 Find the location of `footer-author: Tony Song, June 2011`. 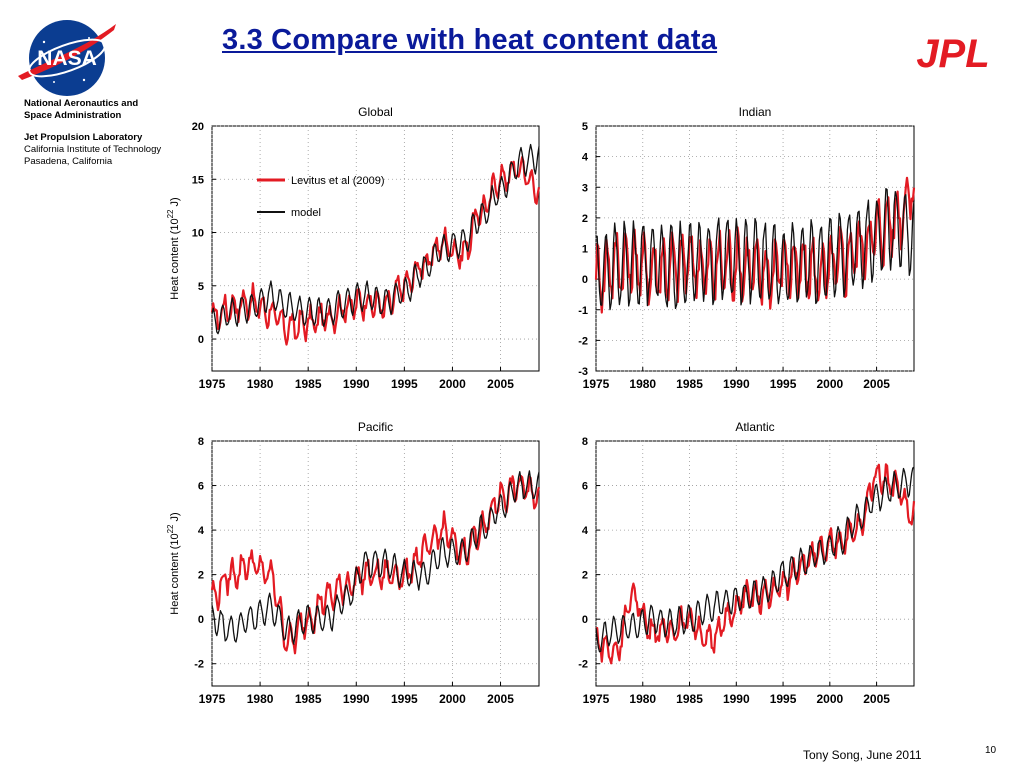

footer-author: Tony Song, June 2011 is located at coordinates (862, 755).